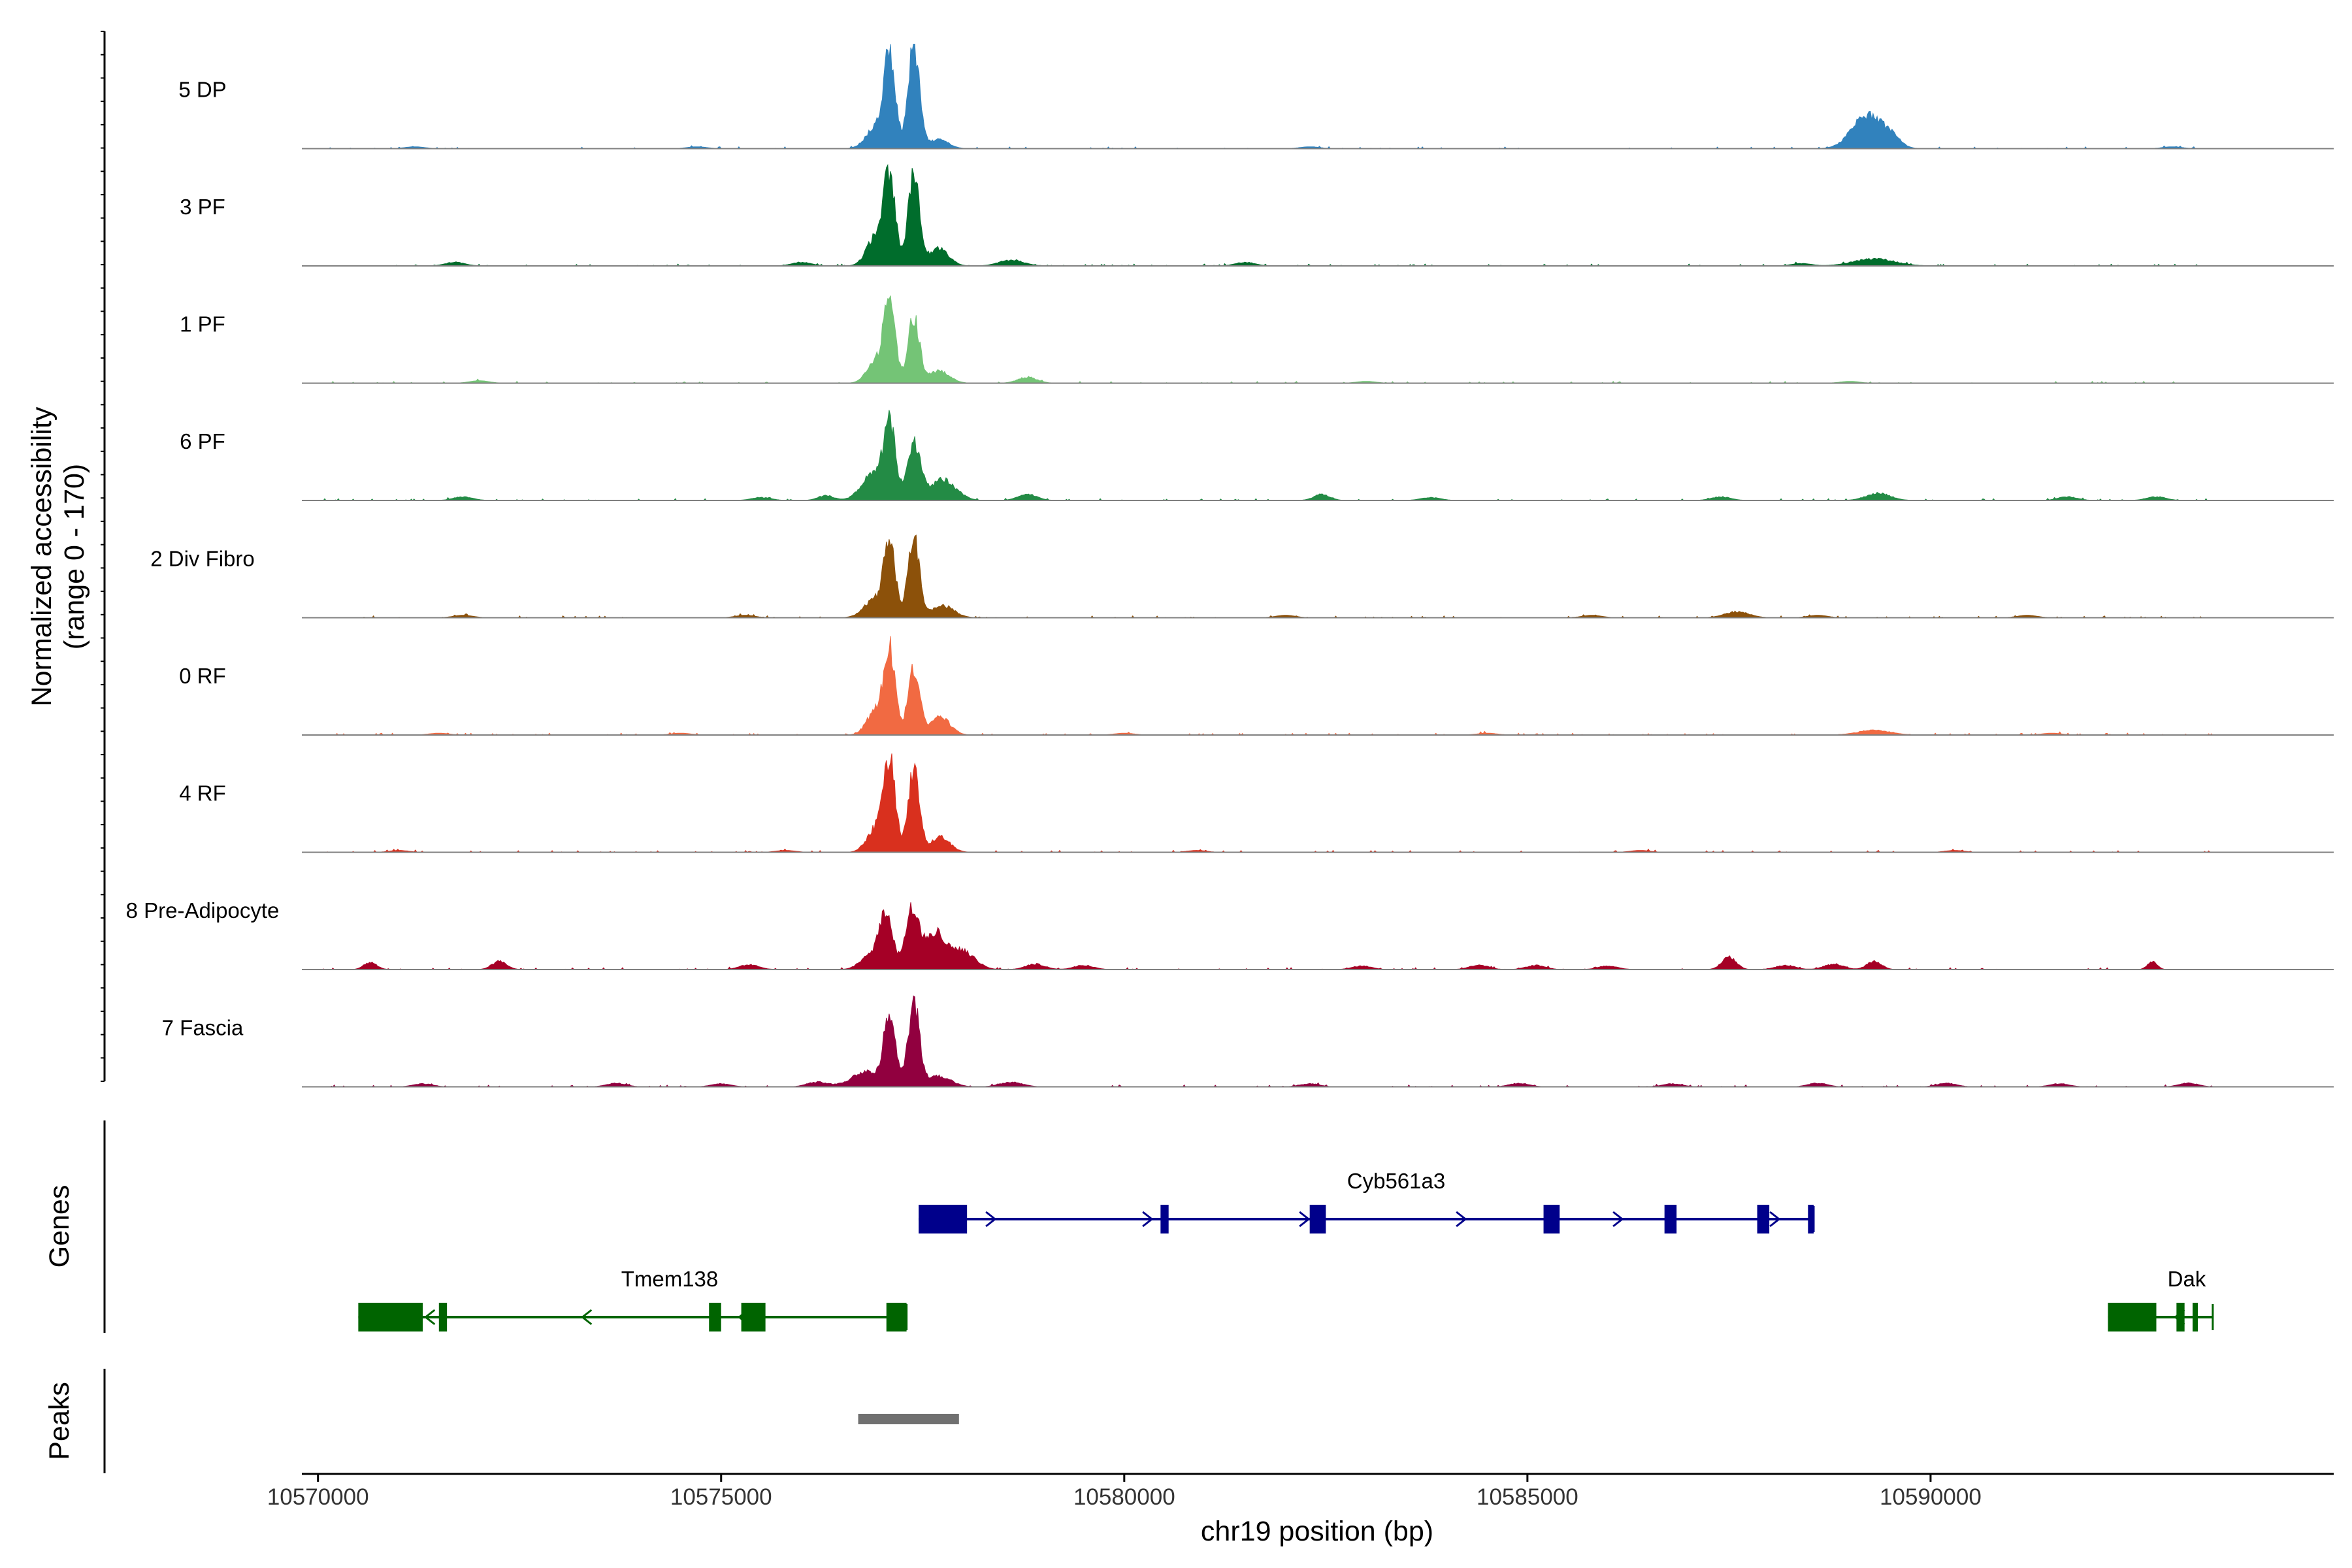 This screenshot has height=1568, width=2352. I want to click on track-6-pf: 6 PF, so click(1257, 455).